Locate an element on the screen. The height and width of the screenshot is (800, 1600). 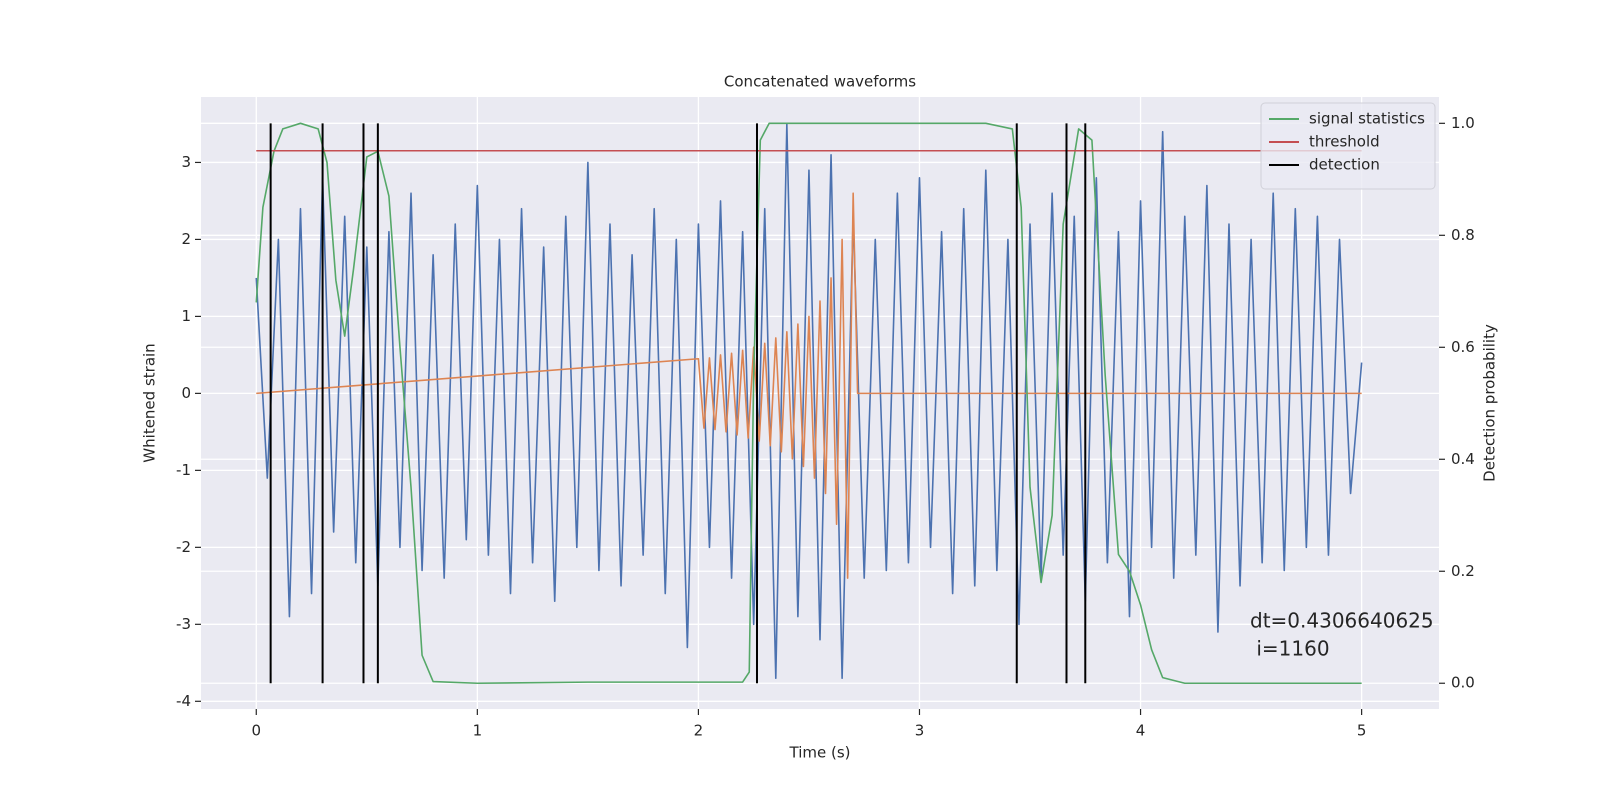
legend-box is located at coordinates (1348, 146).